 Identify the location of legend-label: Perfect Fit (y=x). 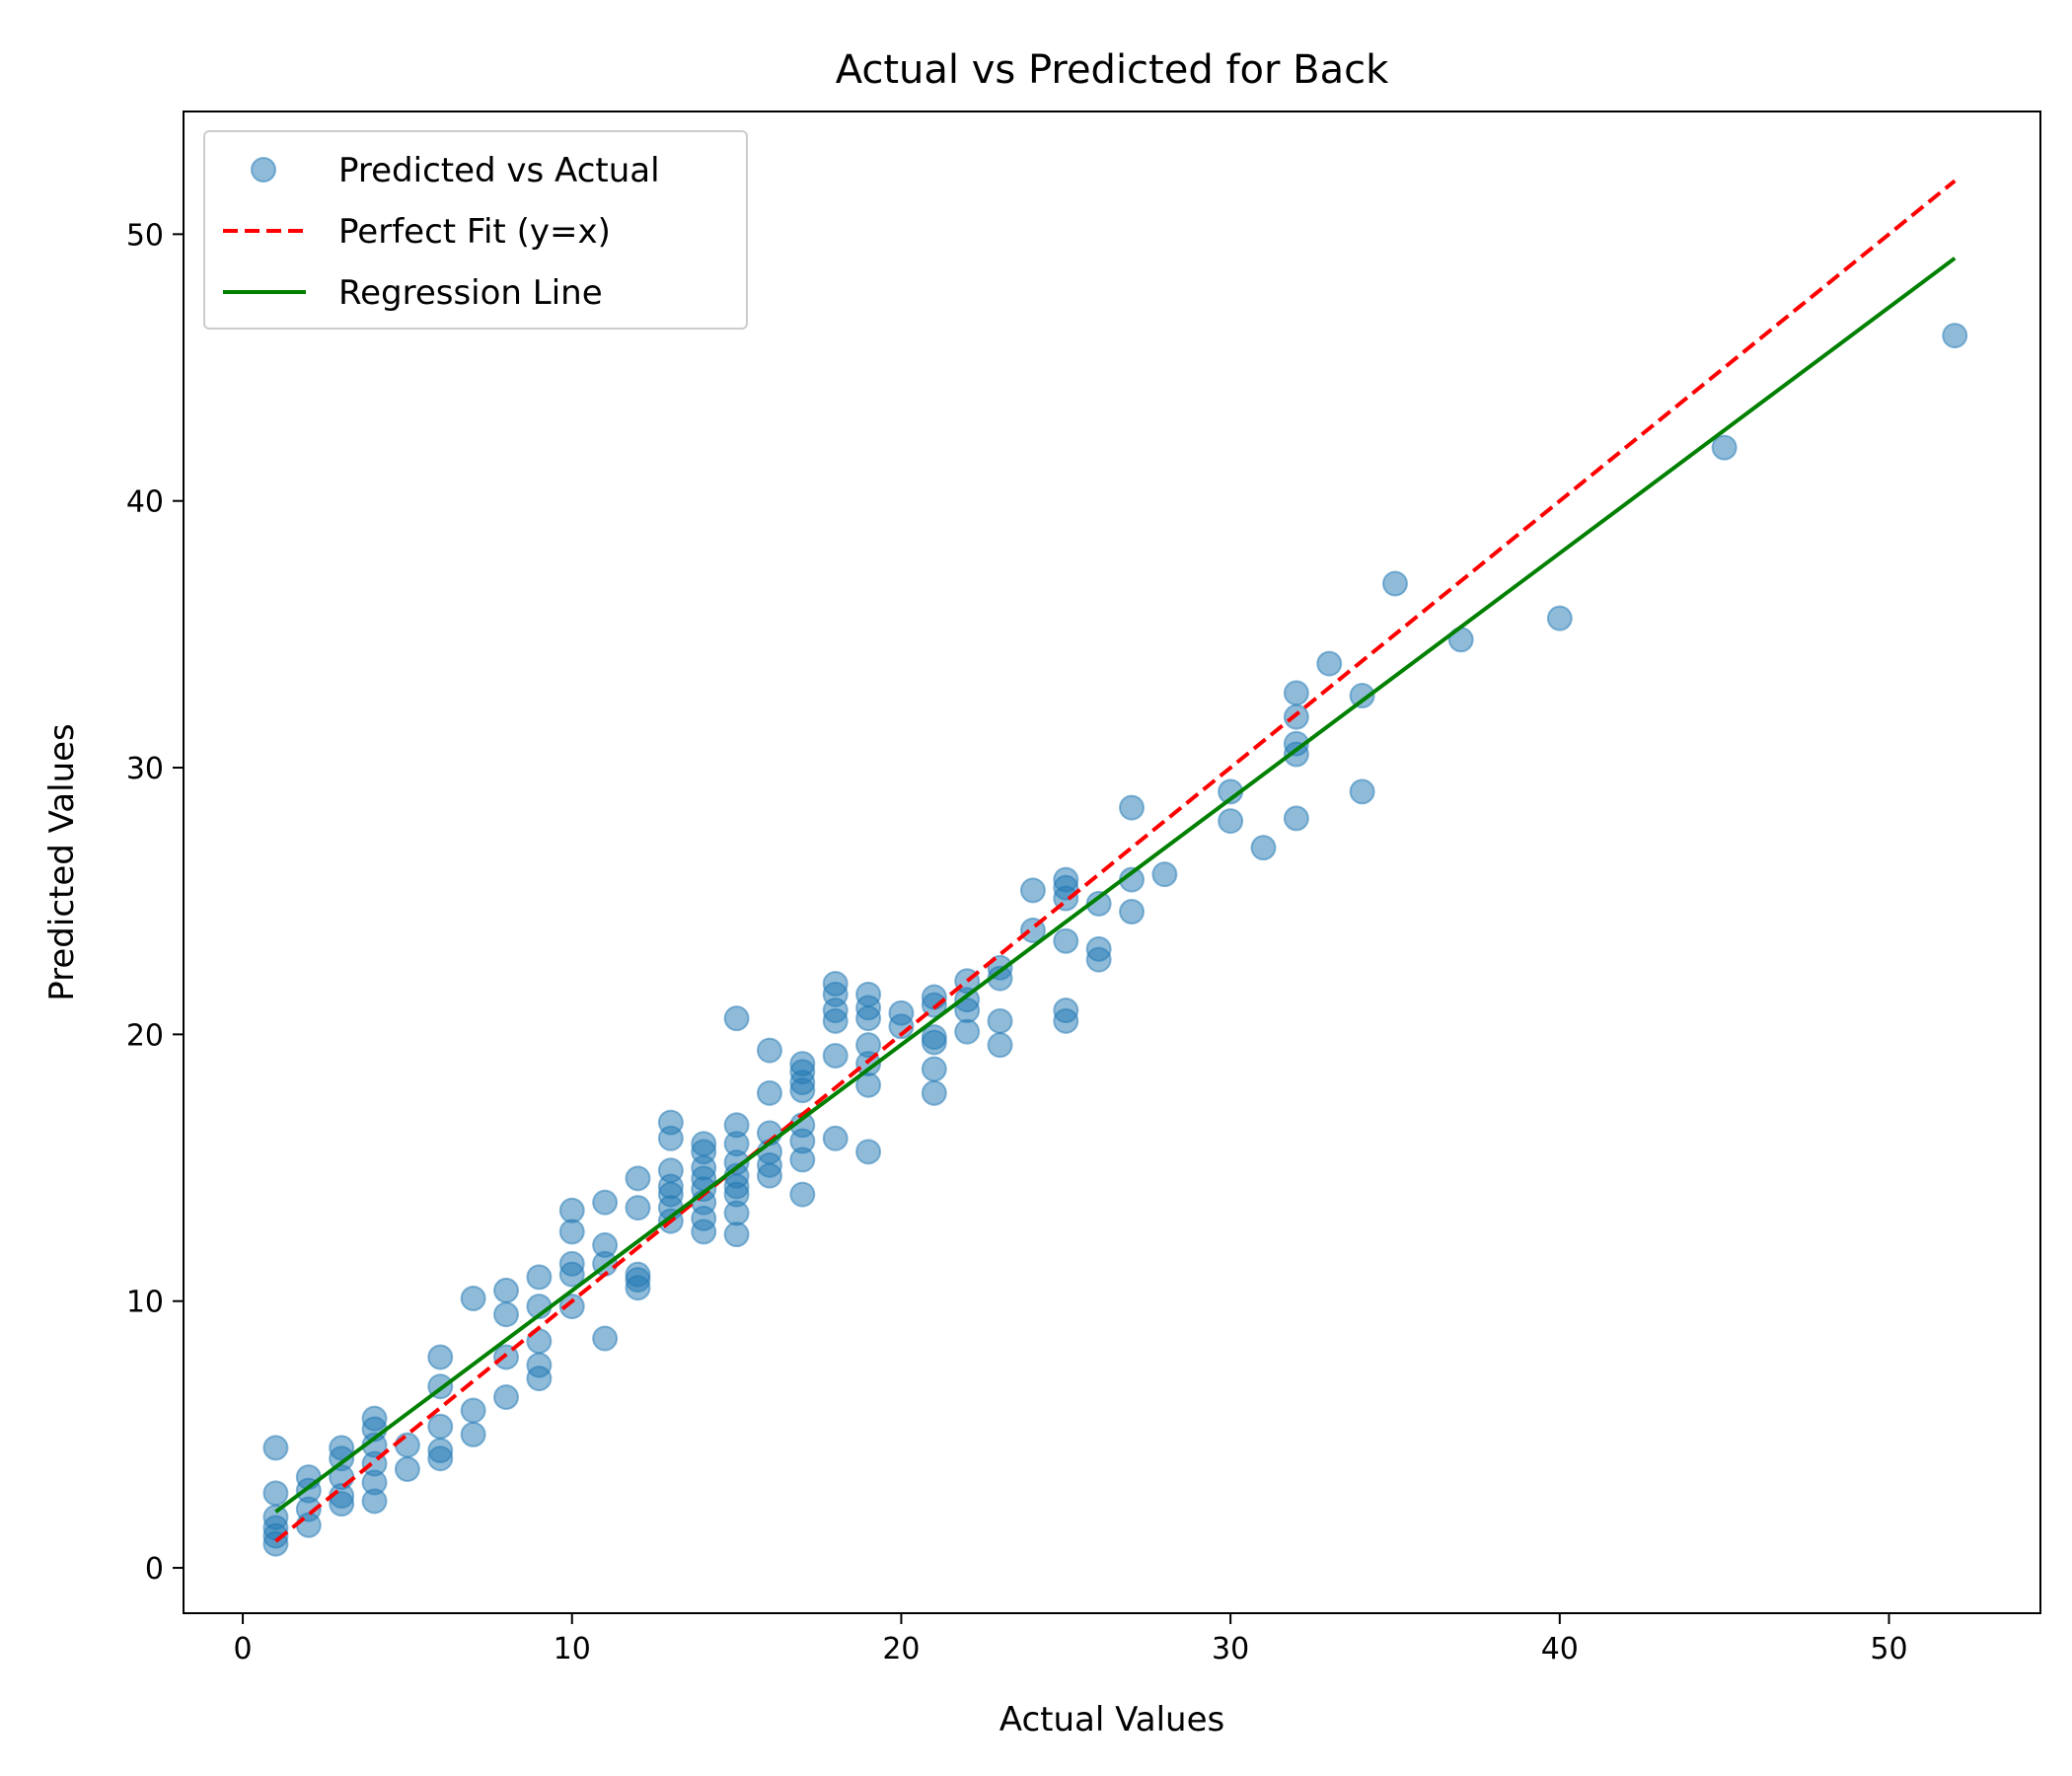
(475, 232).